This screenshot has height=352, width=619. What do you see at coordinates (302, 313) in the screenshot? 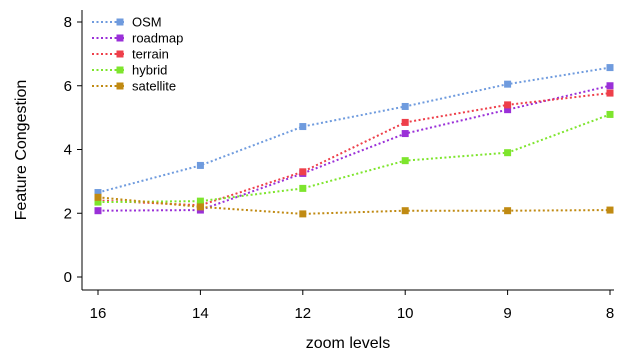
I see `x-tick-label: 12` at bounding box center [302, 313].